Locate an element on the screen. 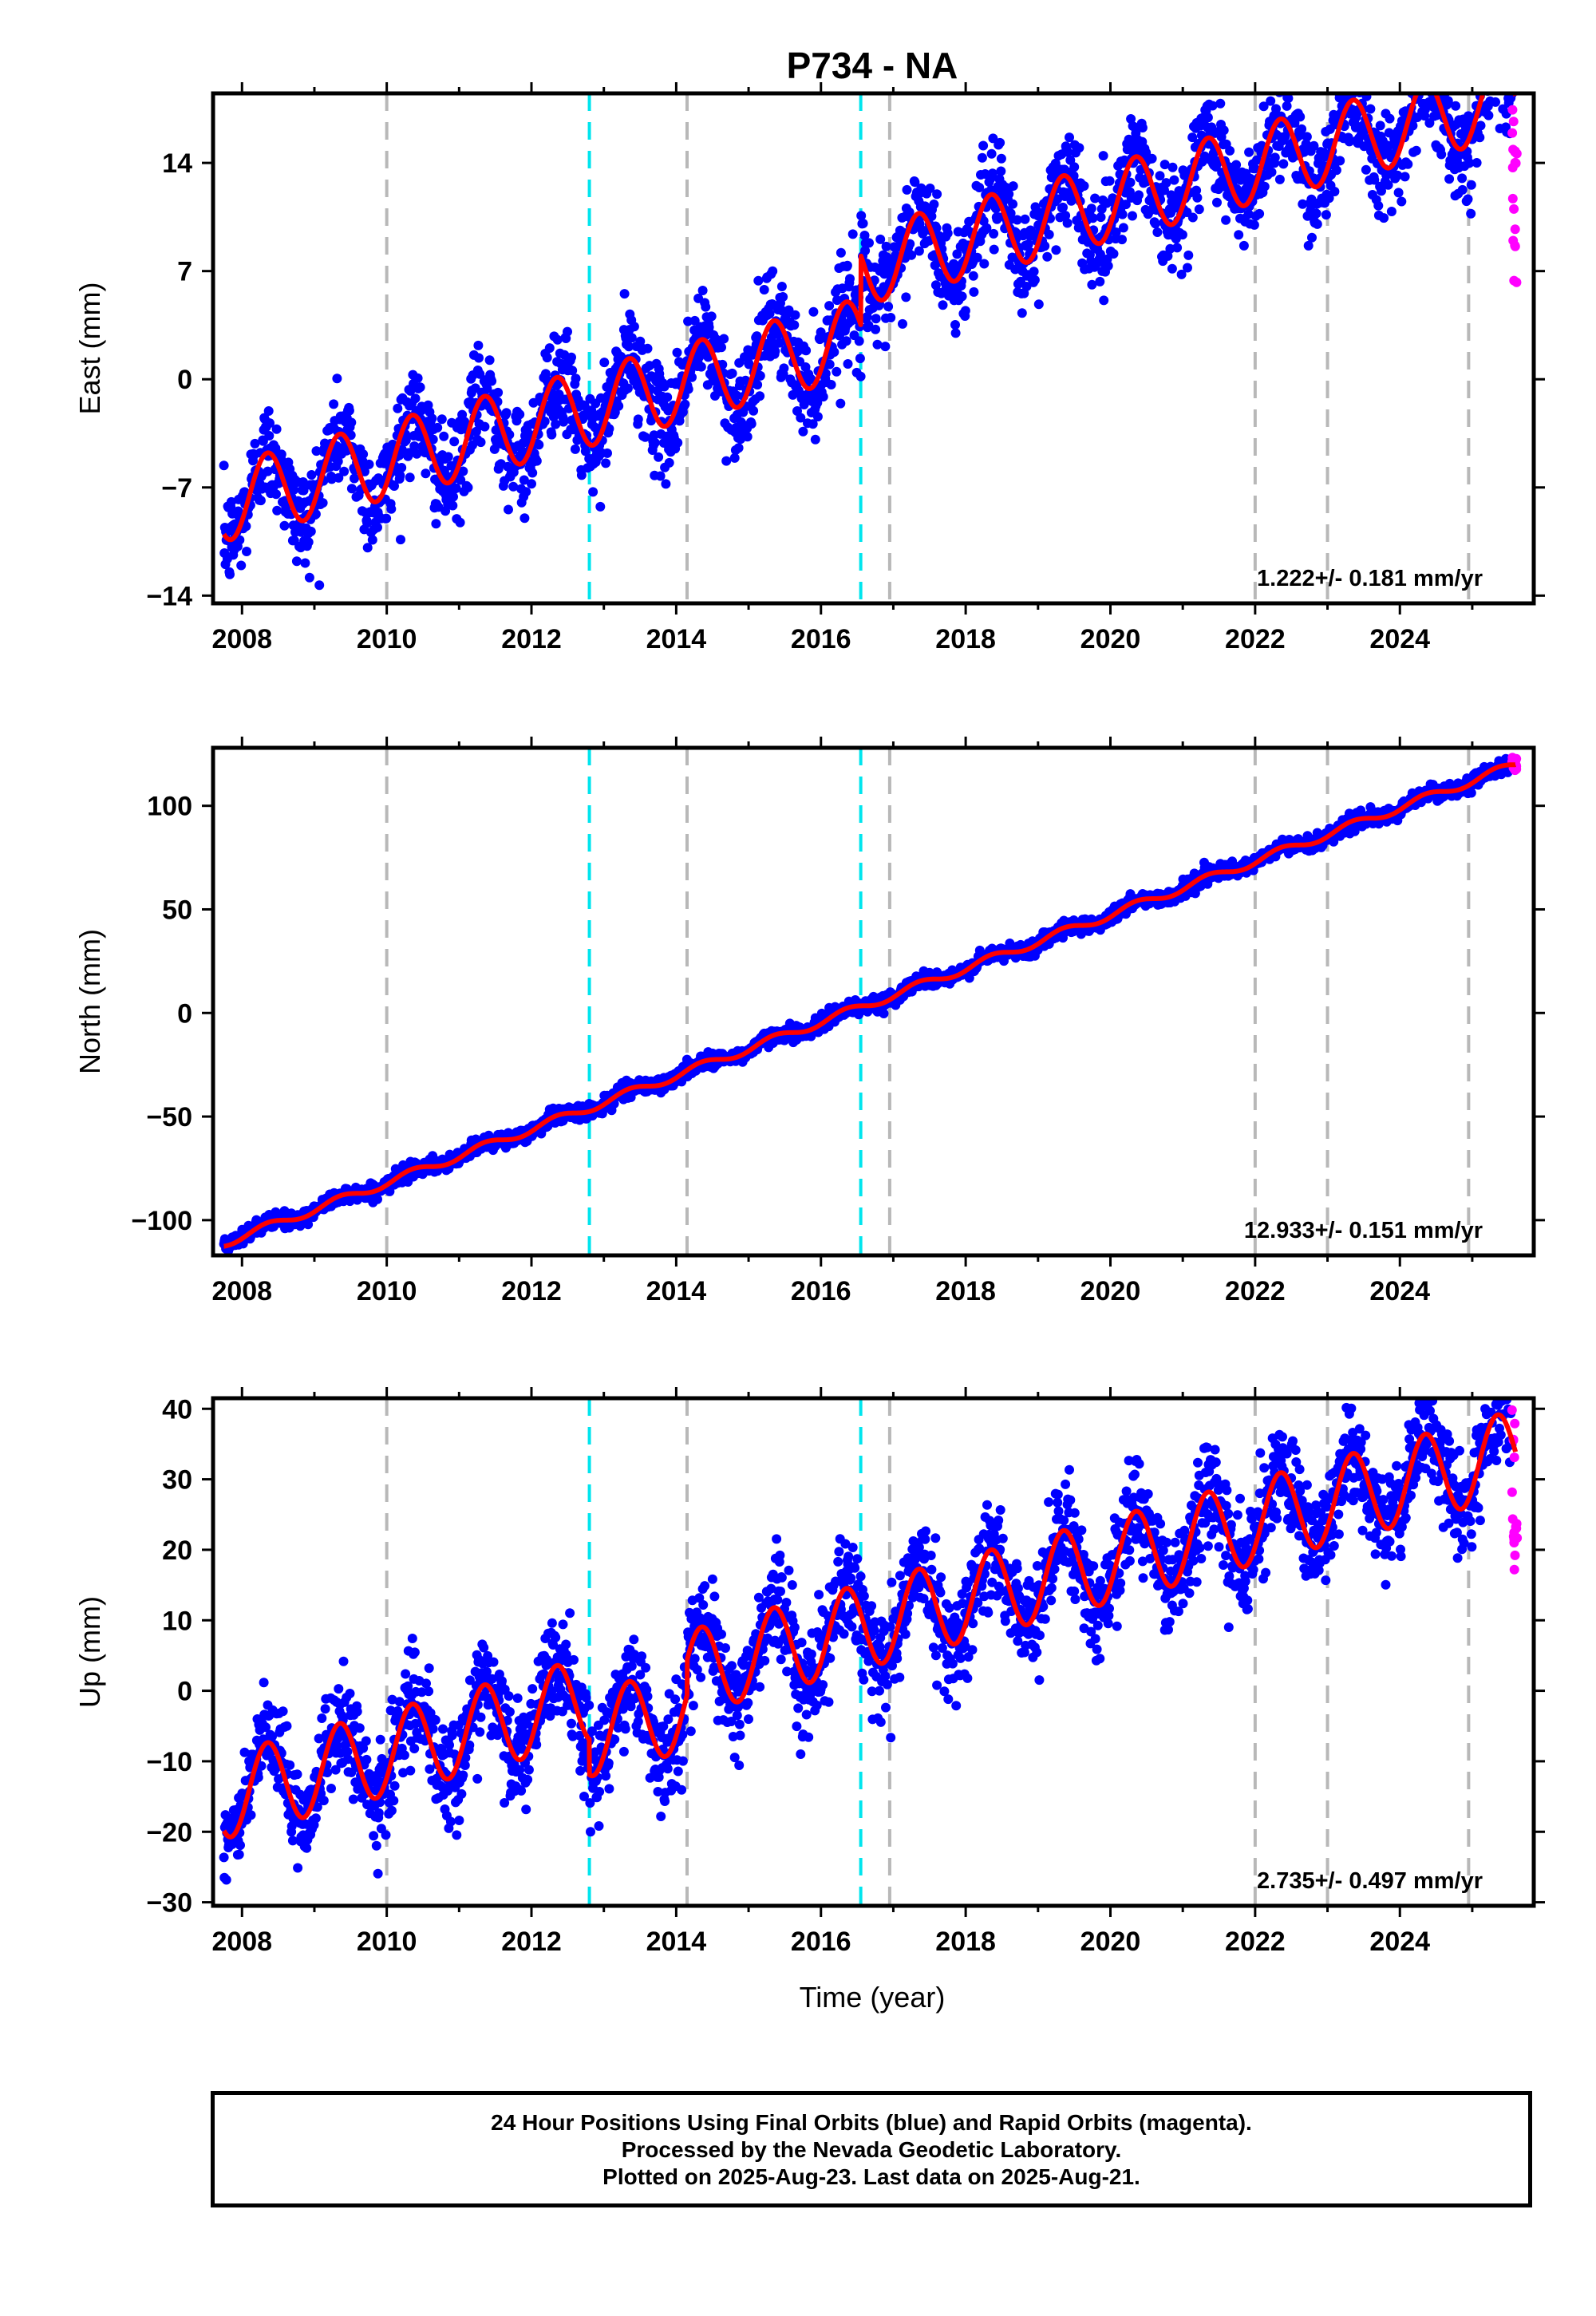  x-tick-label: 2008 is located at coordinates (241, 639).